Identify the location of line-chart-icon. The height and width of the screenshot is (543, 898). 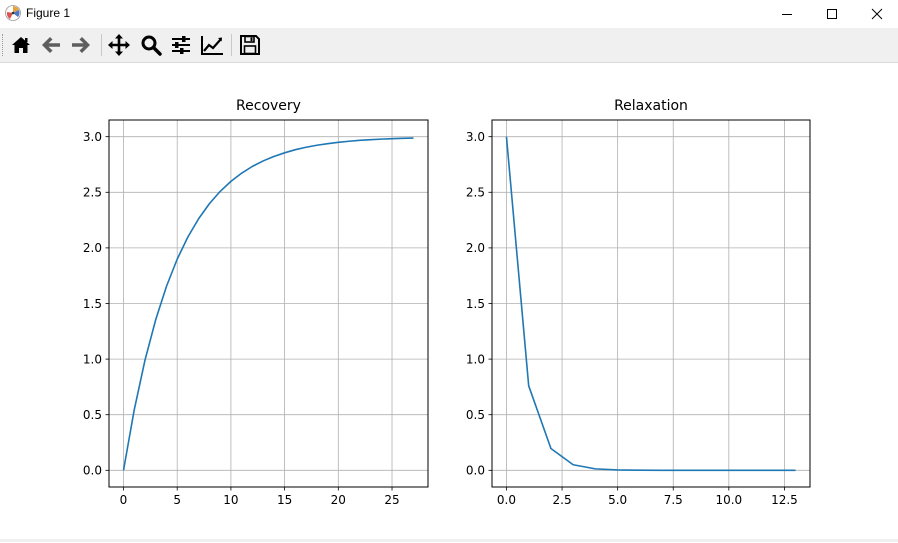
(212, 45).